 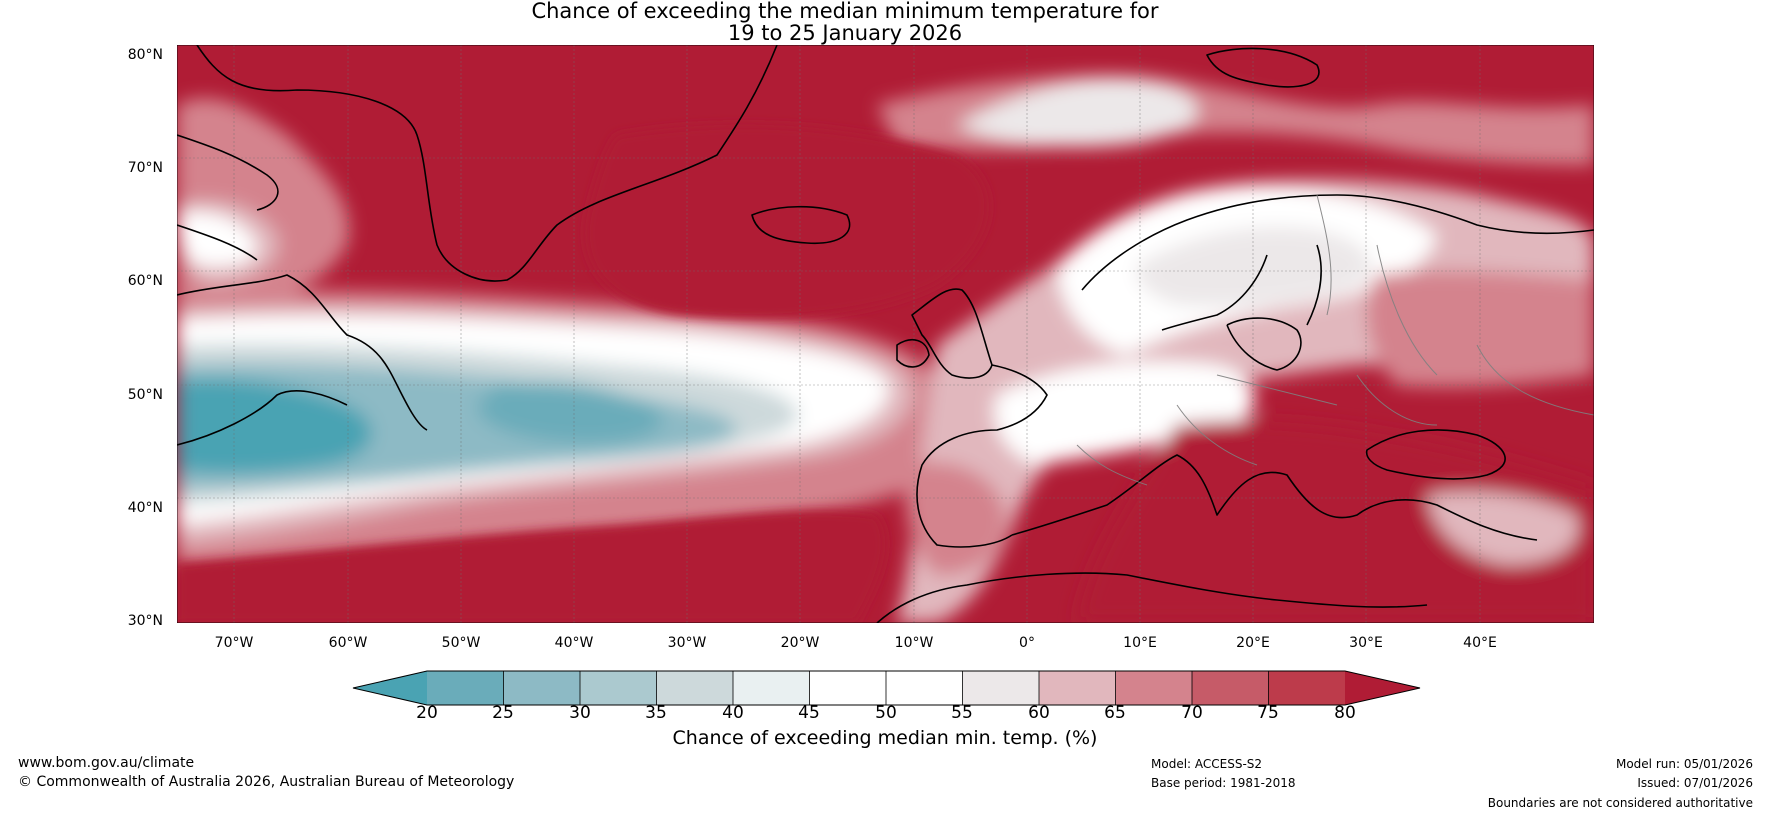 What do you see at coordinates (656, 713) in the screenshot?
I see `colorbar-tick-35: 35` at bounding box center [656, 713].